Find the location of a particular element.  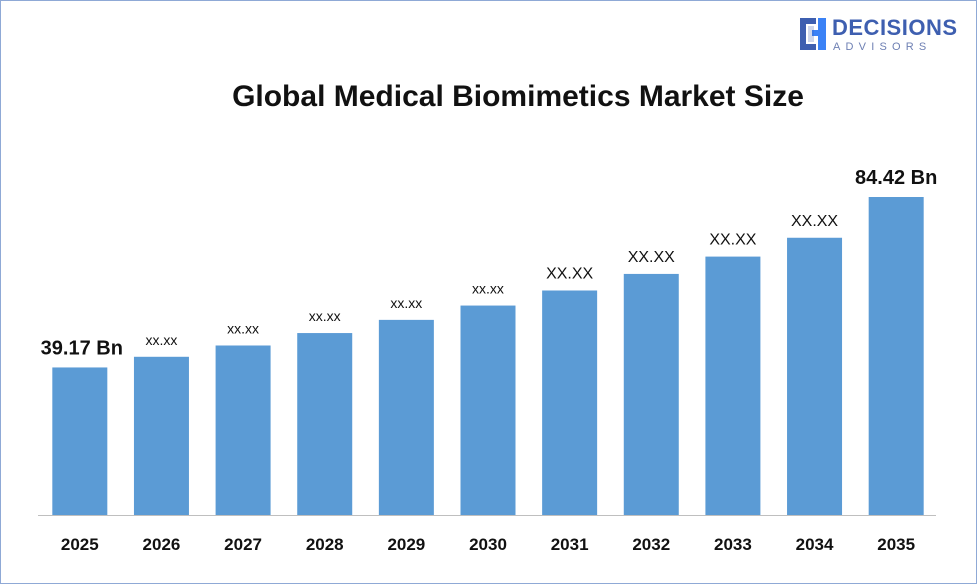

brand-logo: DECISIONS ADVISORS is located at coordinates (879, 36).